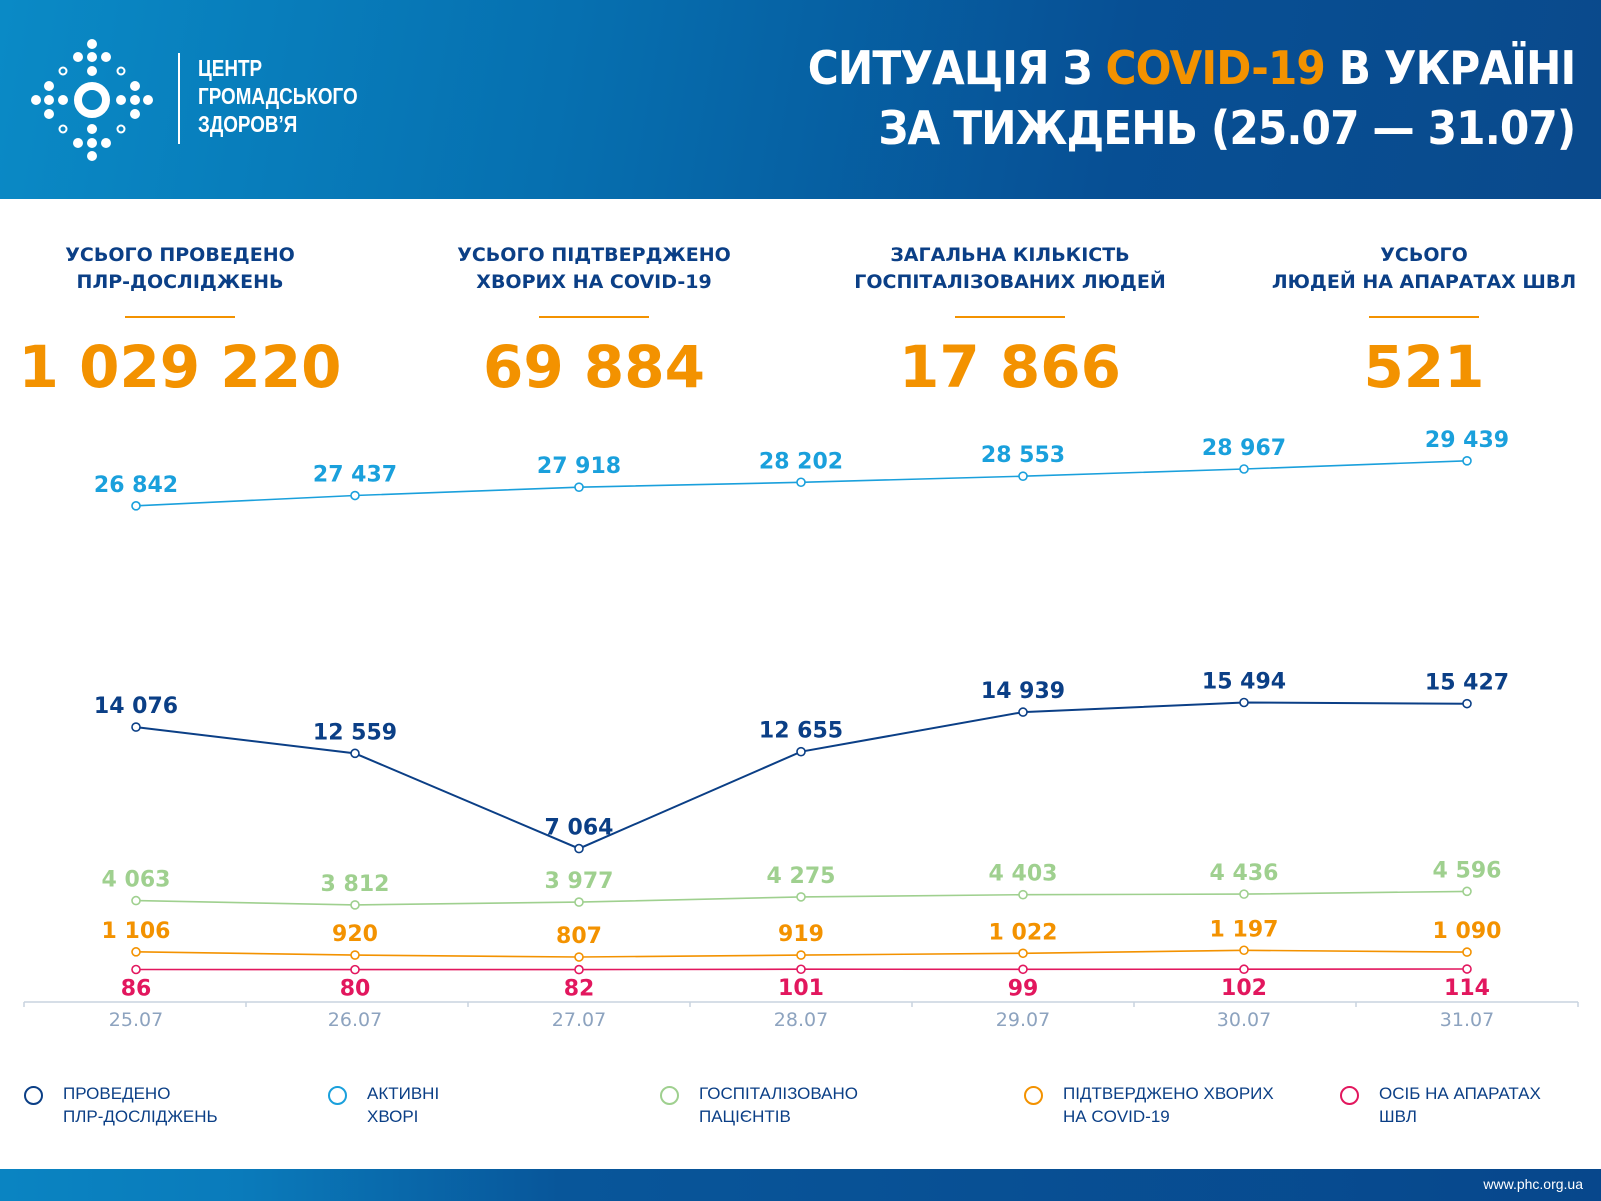  Describe the element at coordinates (1460, 1093) in the screenshot. I see `legend-label: ОСІБ НА АПАРАТАХ` at that location.